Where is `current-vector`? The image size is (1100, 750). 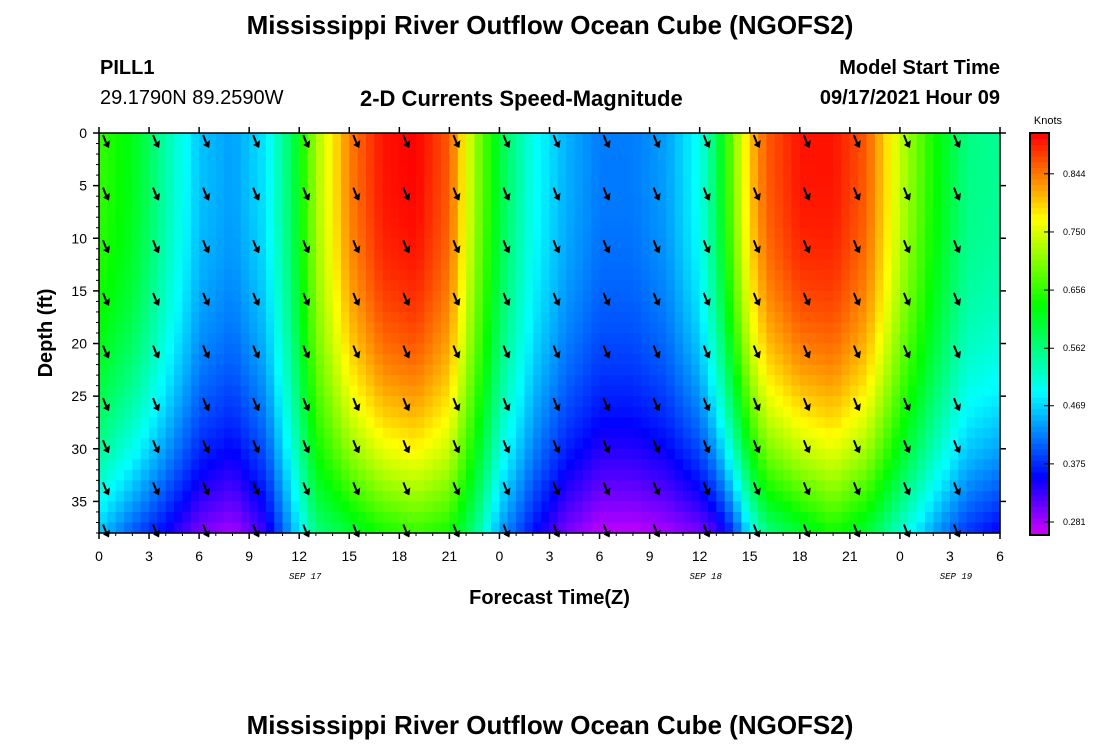
current-vector is located at coordinates (806, 246).